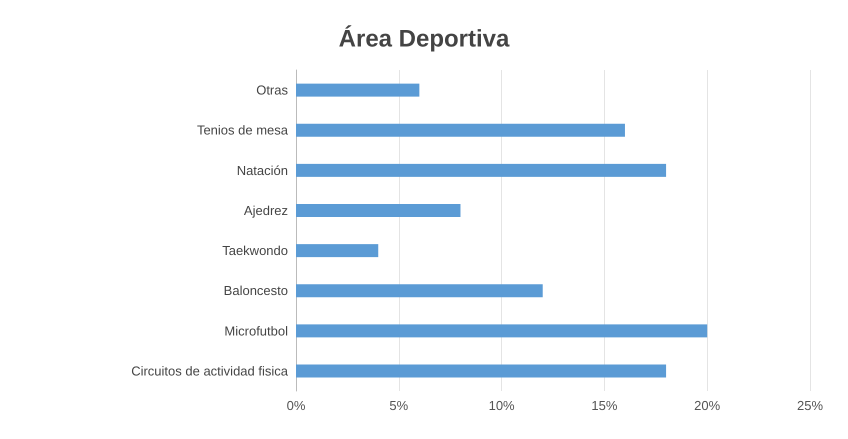 The image size is (848, 439). I want to click on x-tick-label: 25%, so click(810, 405).